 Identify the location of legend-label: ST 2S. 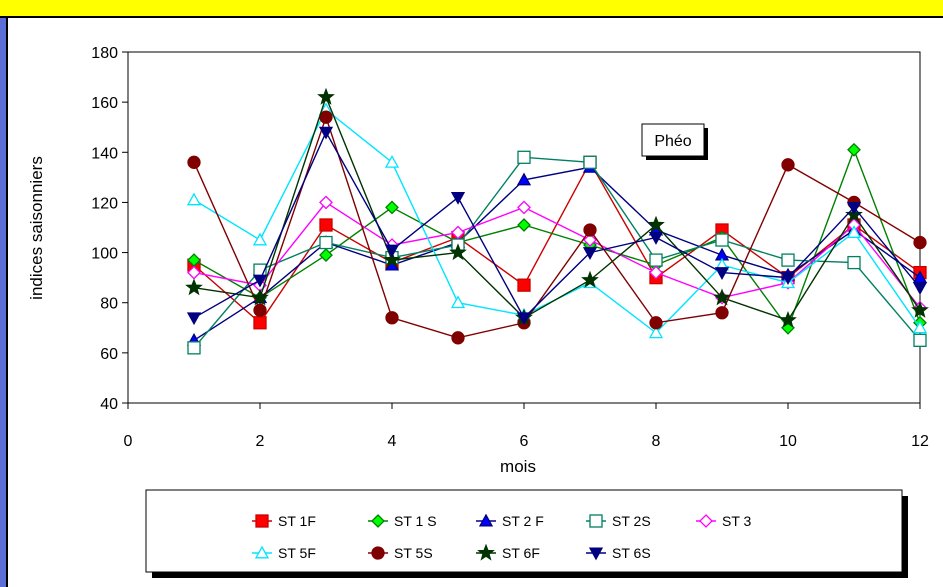
(631, 521).